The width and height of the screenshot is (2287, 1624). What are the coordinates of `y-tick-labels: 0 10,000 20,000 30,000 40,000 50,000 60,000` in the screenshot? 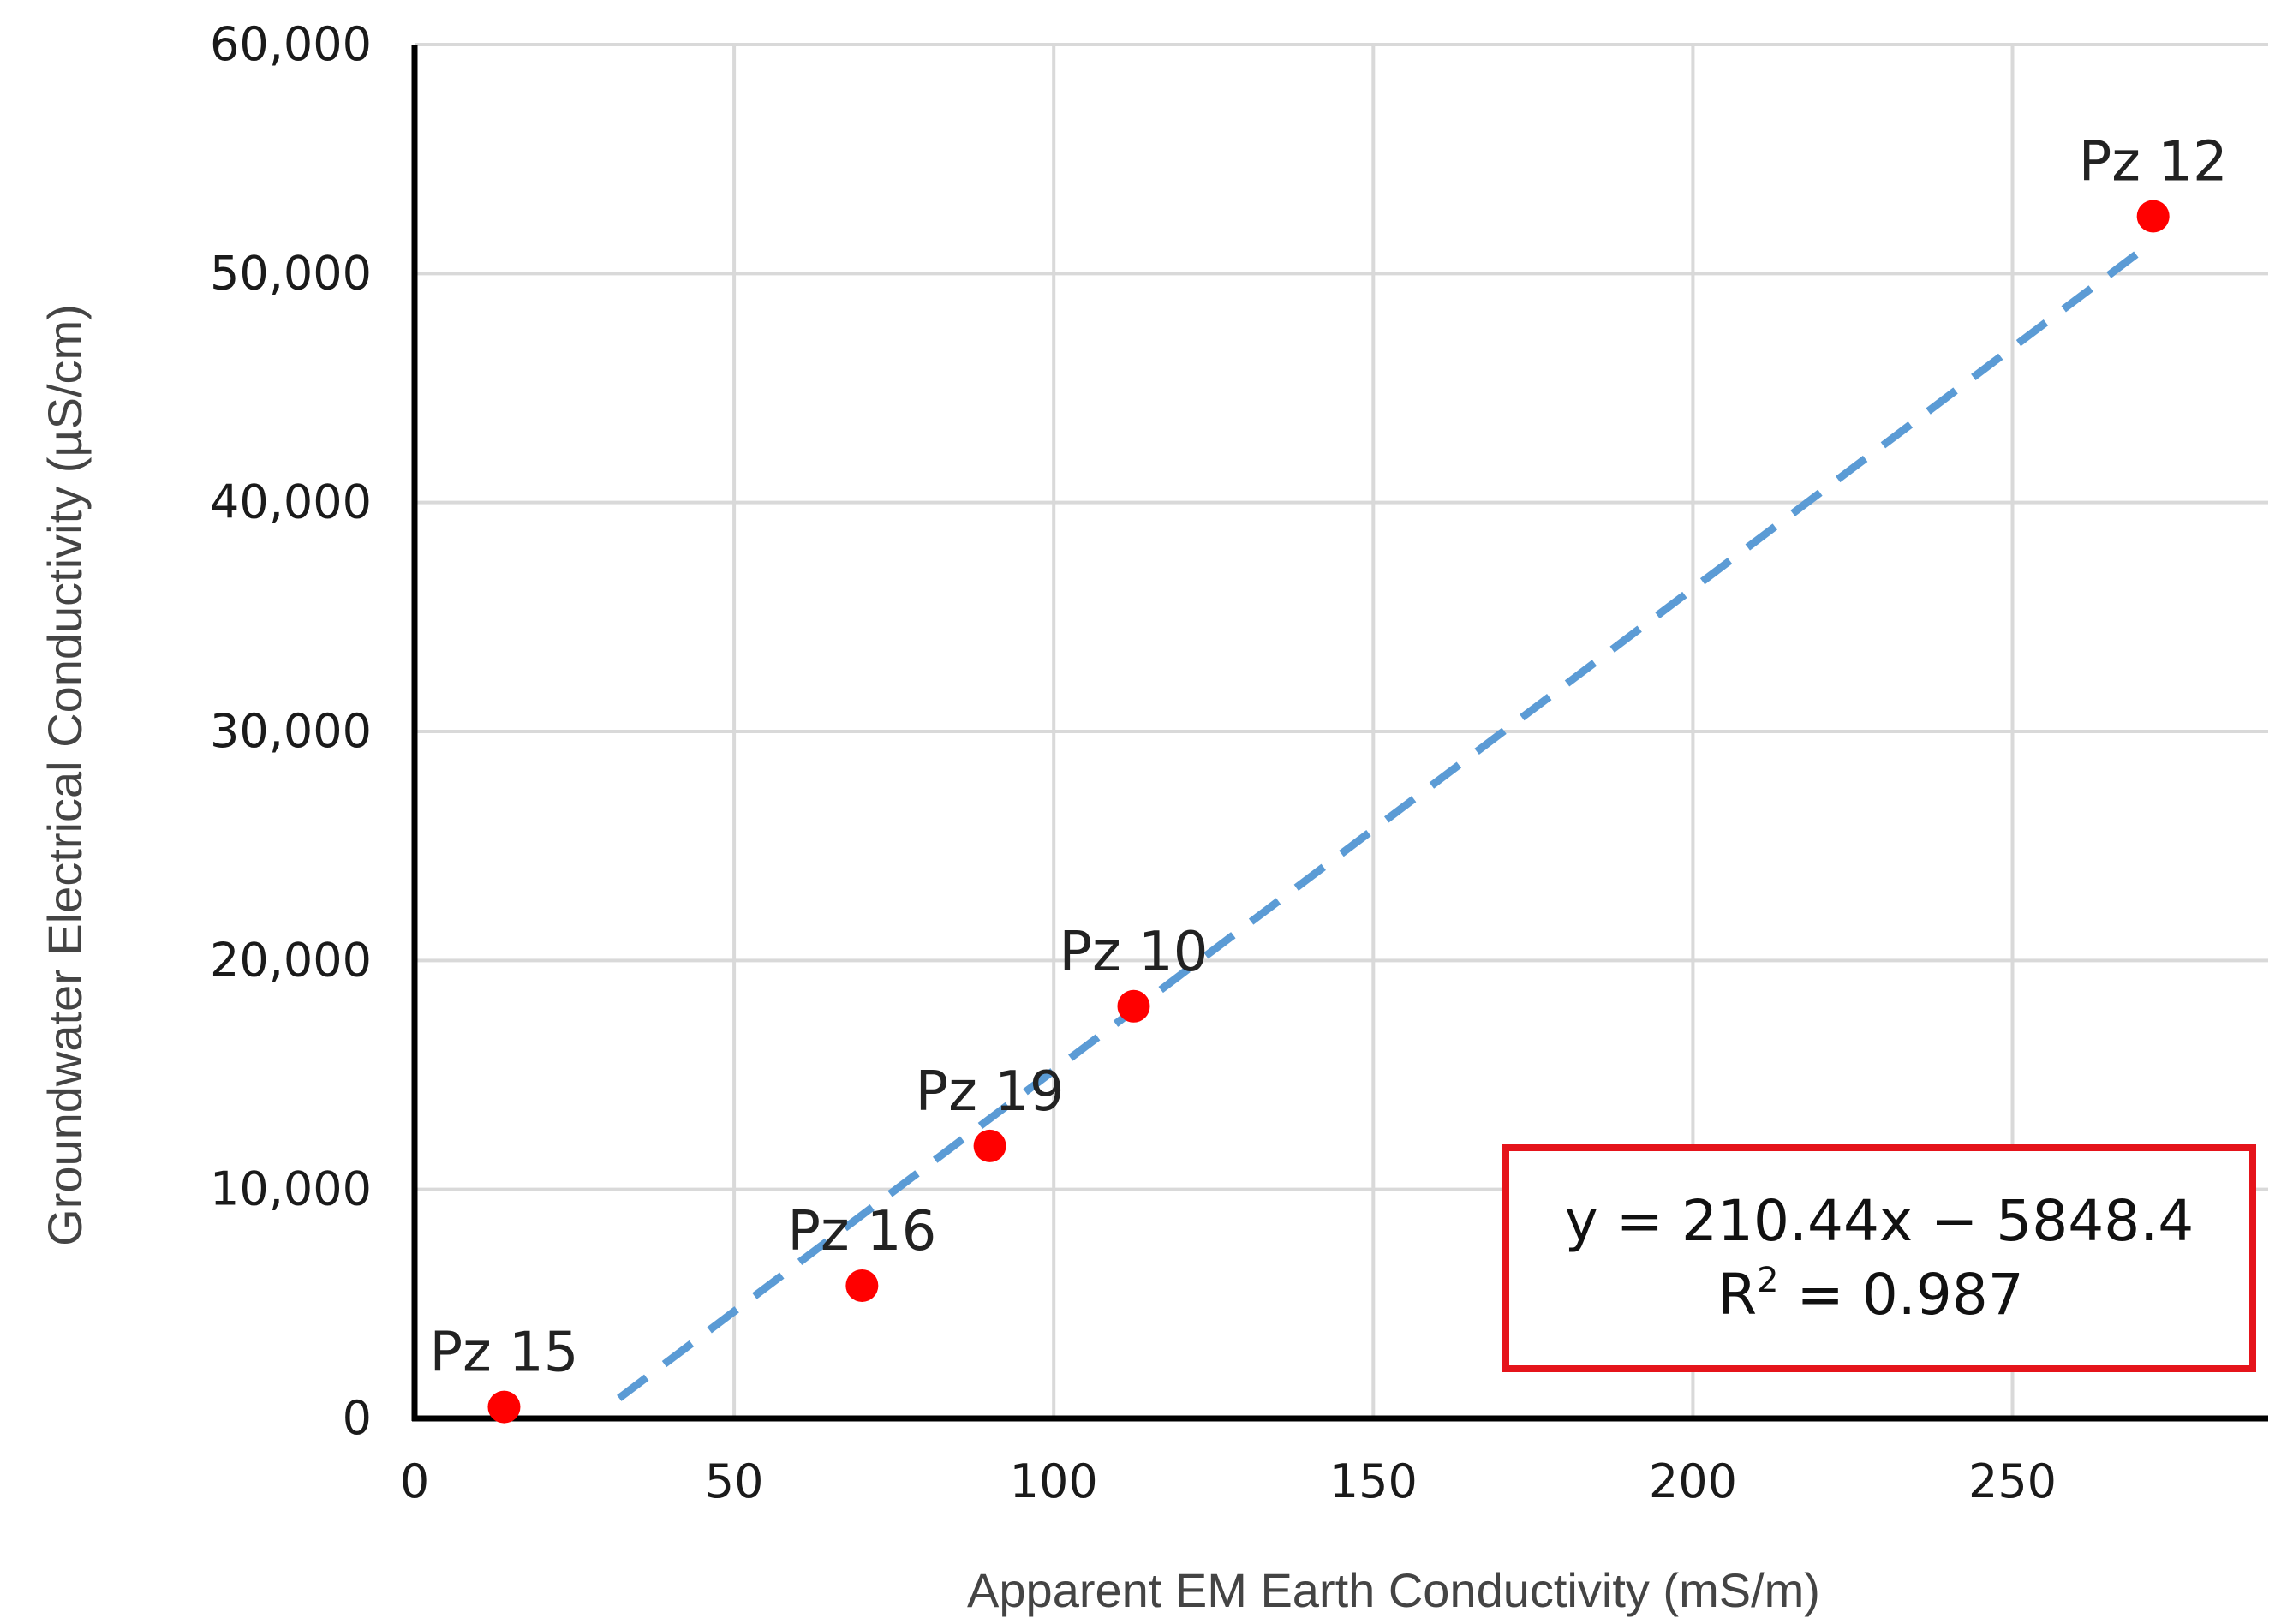 It's located at (291, 731).